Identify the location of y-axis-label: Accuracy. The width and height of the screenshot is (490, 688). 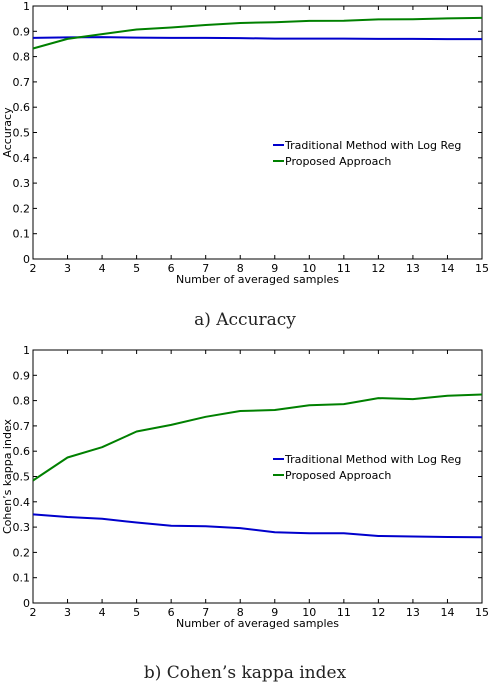
(7, 132).